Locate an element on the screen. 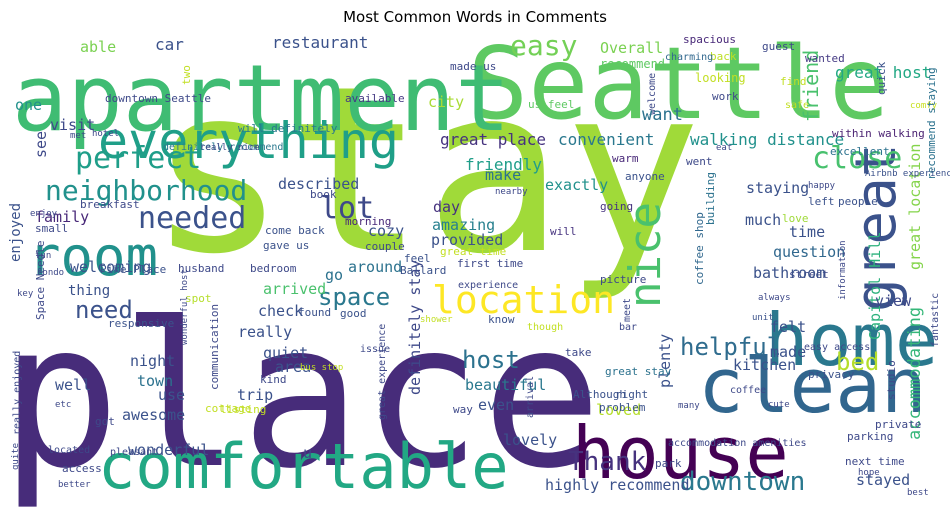  word: private is located at coordinates (898, 424).